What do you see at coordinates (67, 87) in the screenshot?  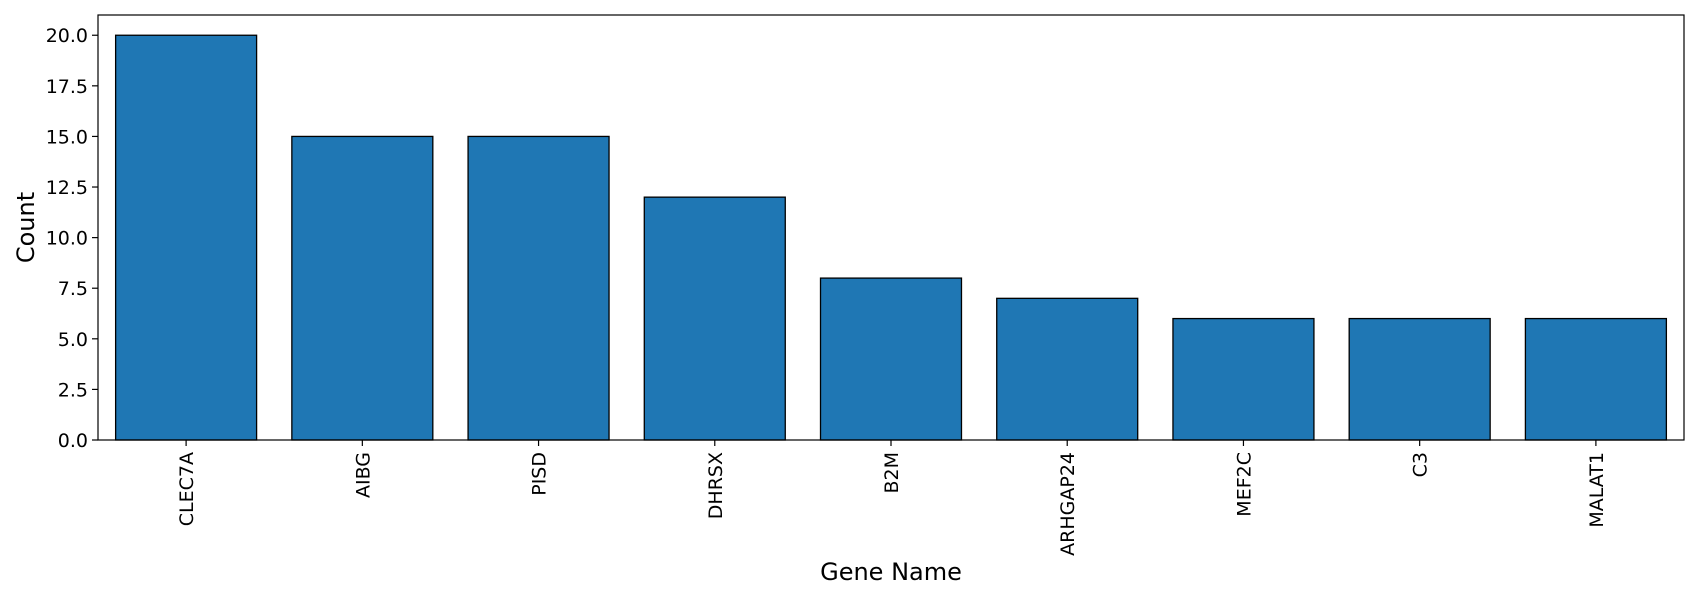 I see `y-tick-label: 17.5` at bounding box center [67, 87].